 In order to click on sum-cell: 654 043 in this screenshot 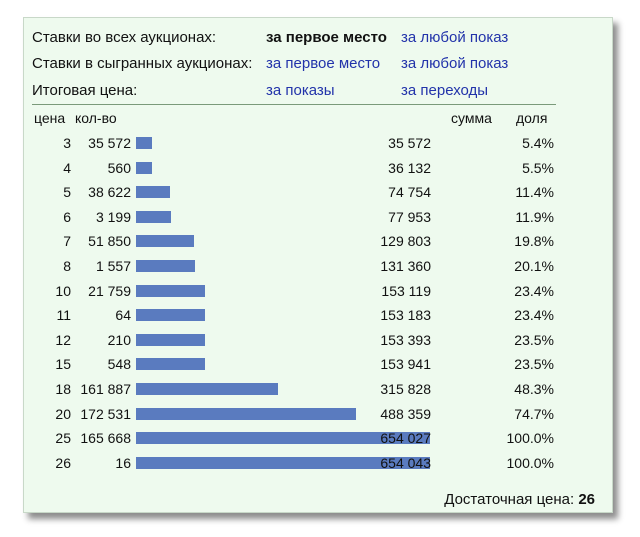, I will do `click(405, 462)`.